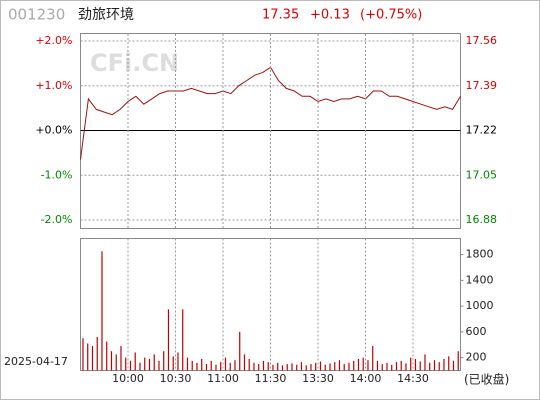 Image resolution: width=540 pixels, height=400 pixels. What do you see at coordinates (476, 331) in the screenshot?
I see `y-tick-label: 600` at bounding box center [476, 331].